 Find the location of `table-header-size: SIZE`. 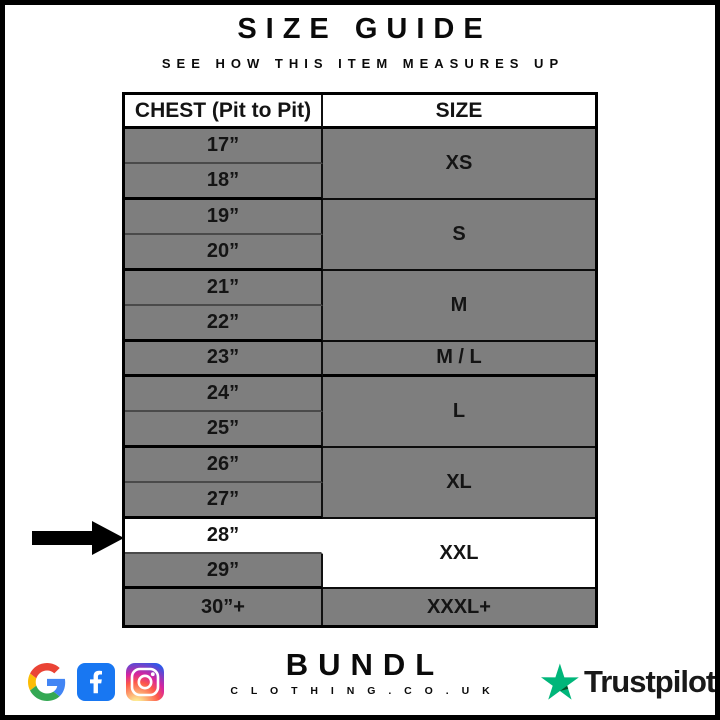

table-header-size: SIZE is located at coordinates (459, 112).